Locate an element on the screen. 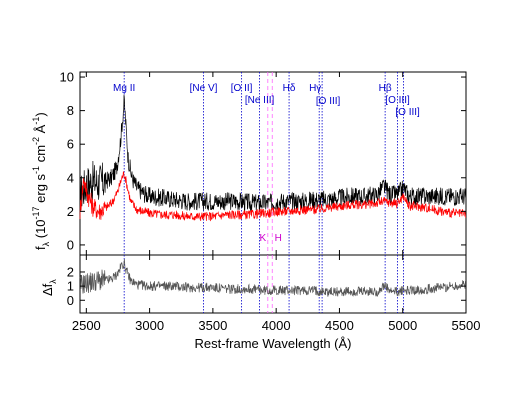 This screenshot has width=526, height=407. y-label-units4: Å is located at coordinates (40, 130).